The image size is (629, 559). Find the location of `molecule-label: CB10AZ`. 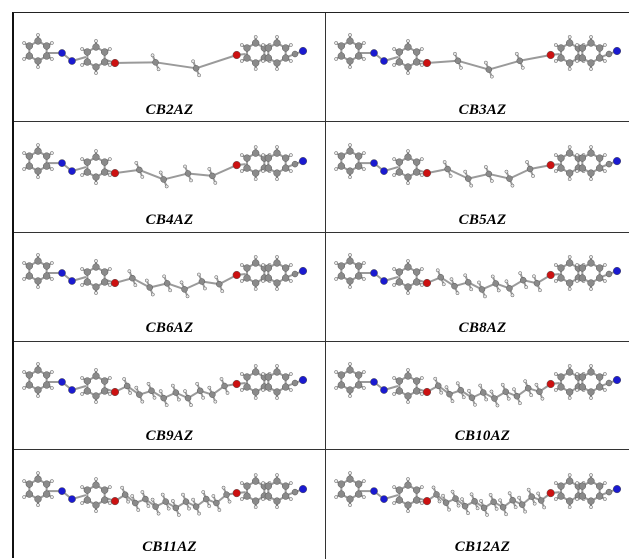

molecule-label: CB10AZ is located at coordinates (482, 436).